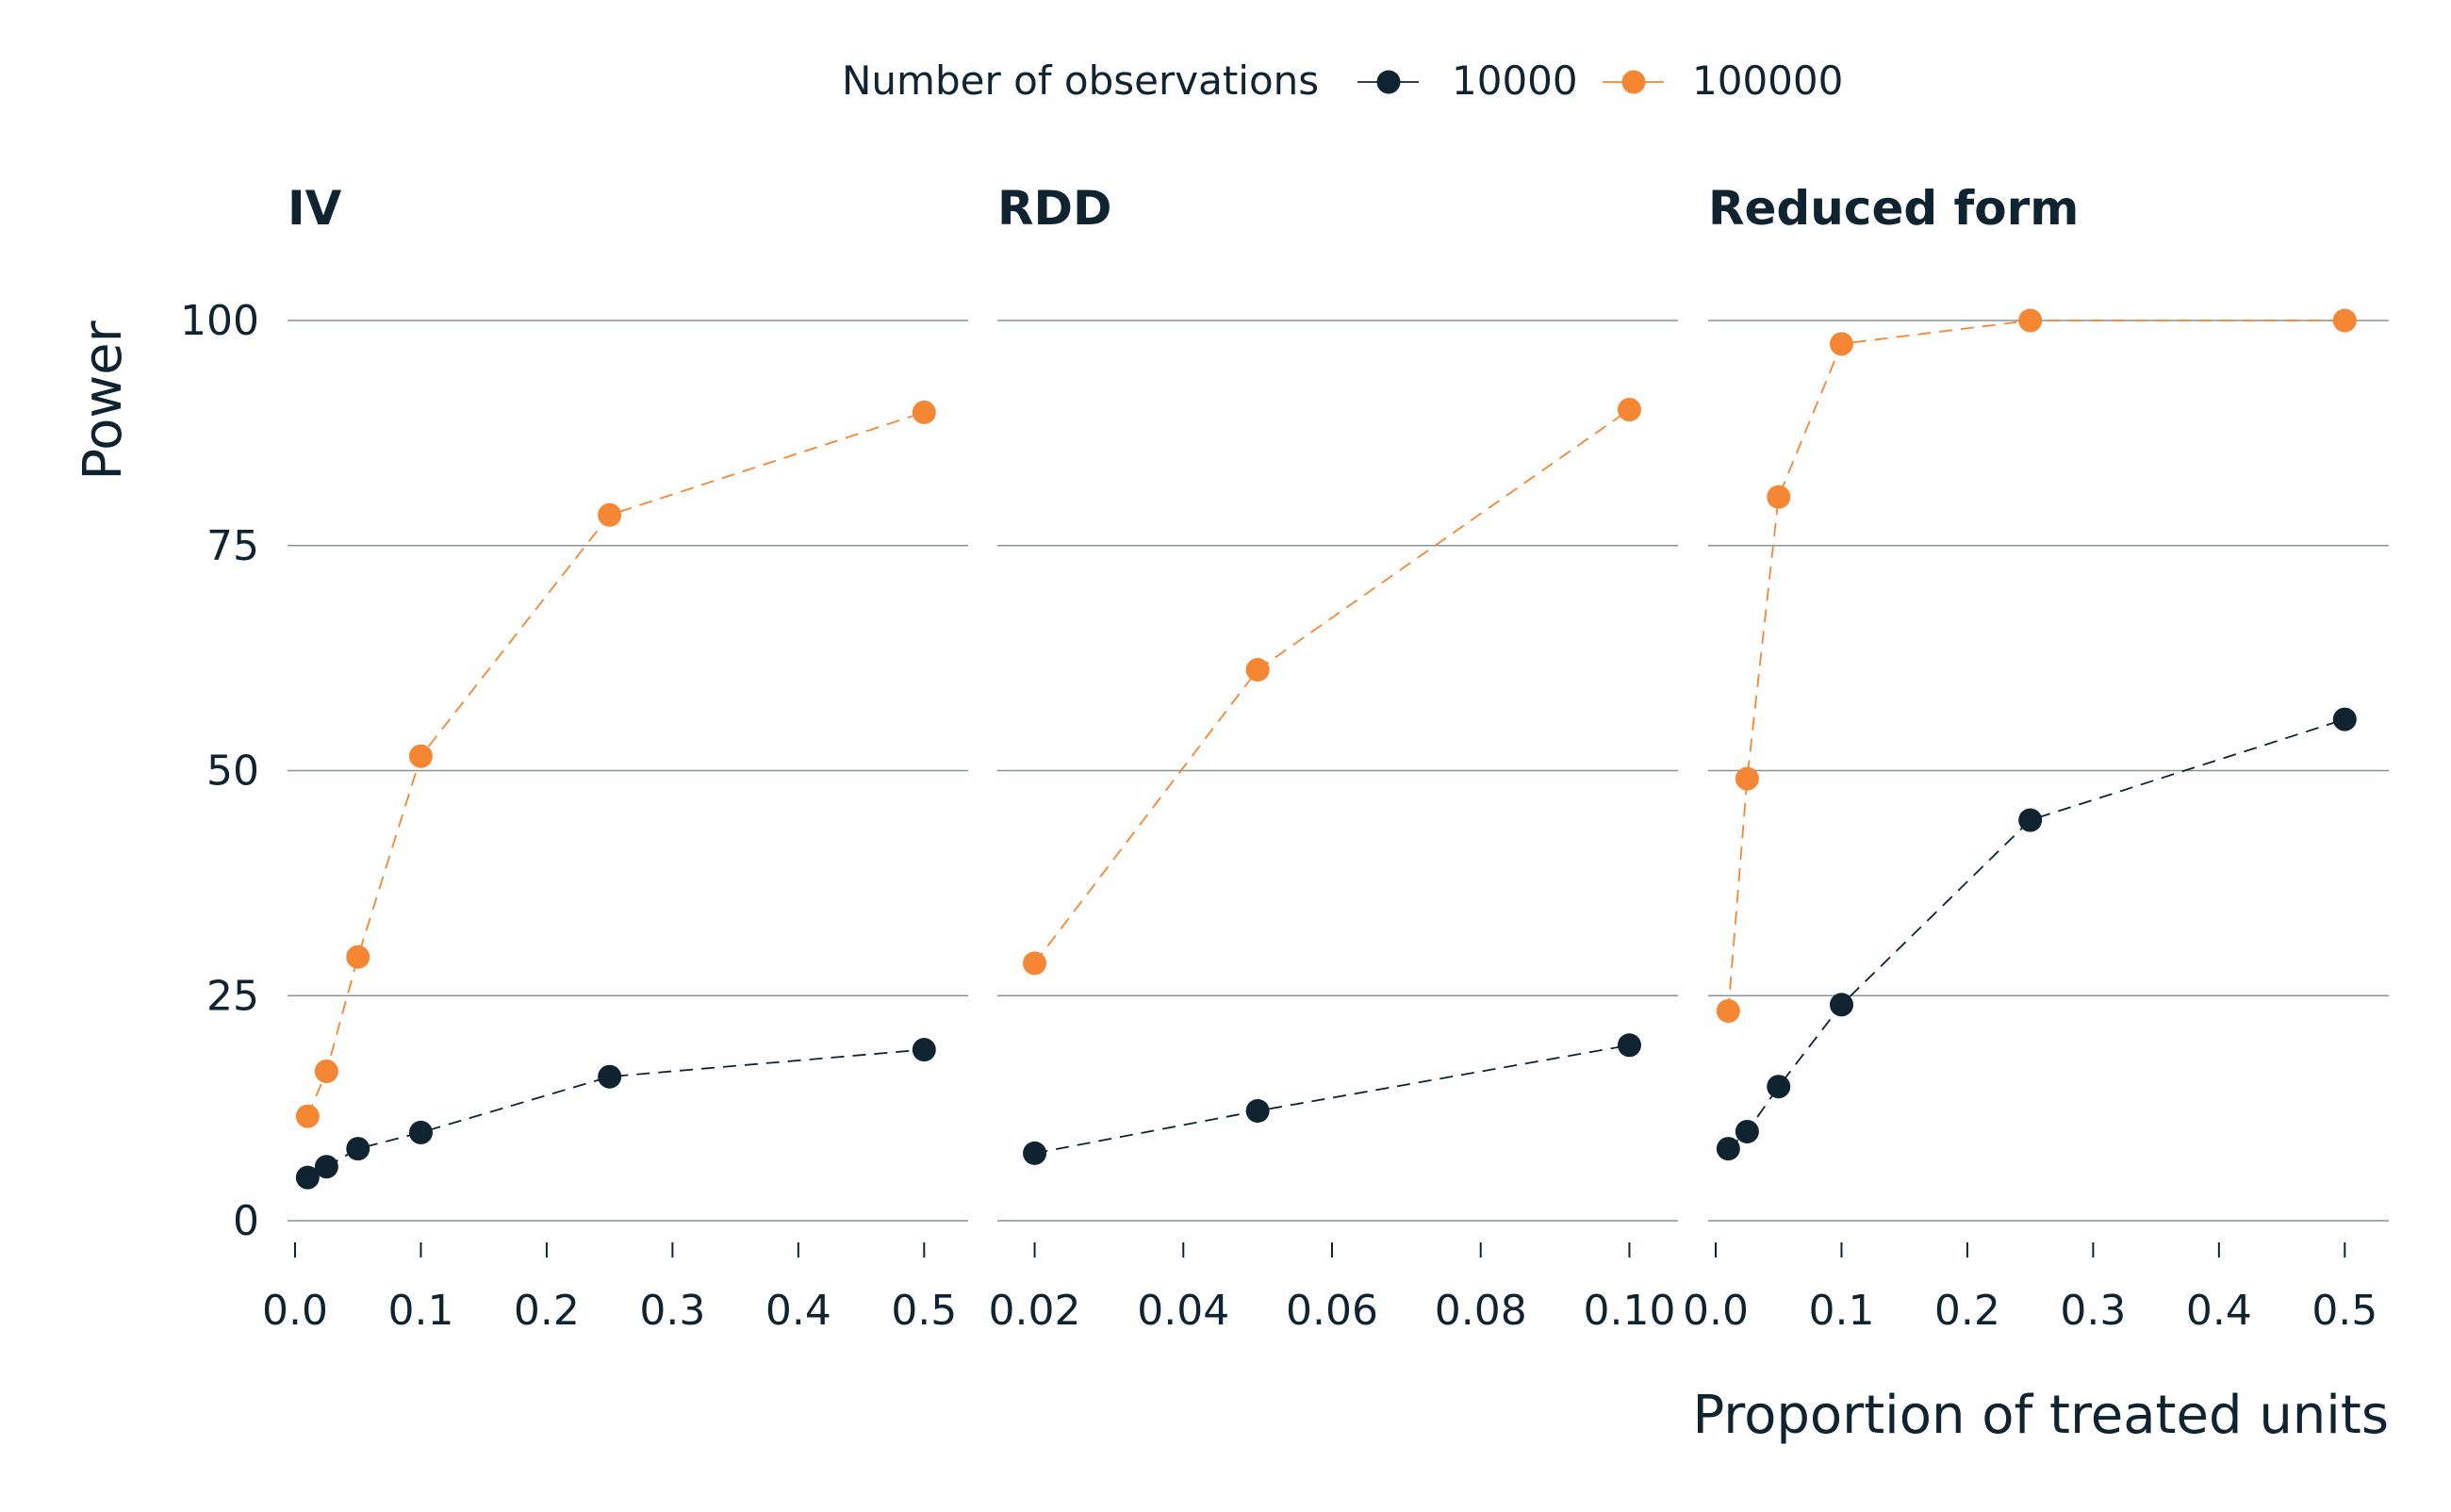  Describe the element at coordinates (233, 996) in the screenshot. I see `y-tick-label: 25` at that location.